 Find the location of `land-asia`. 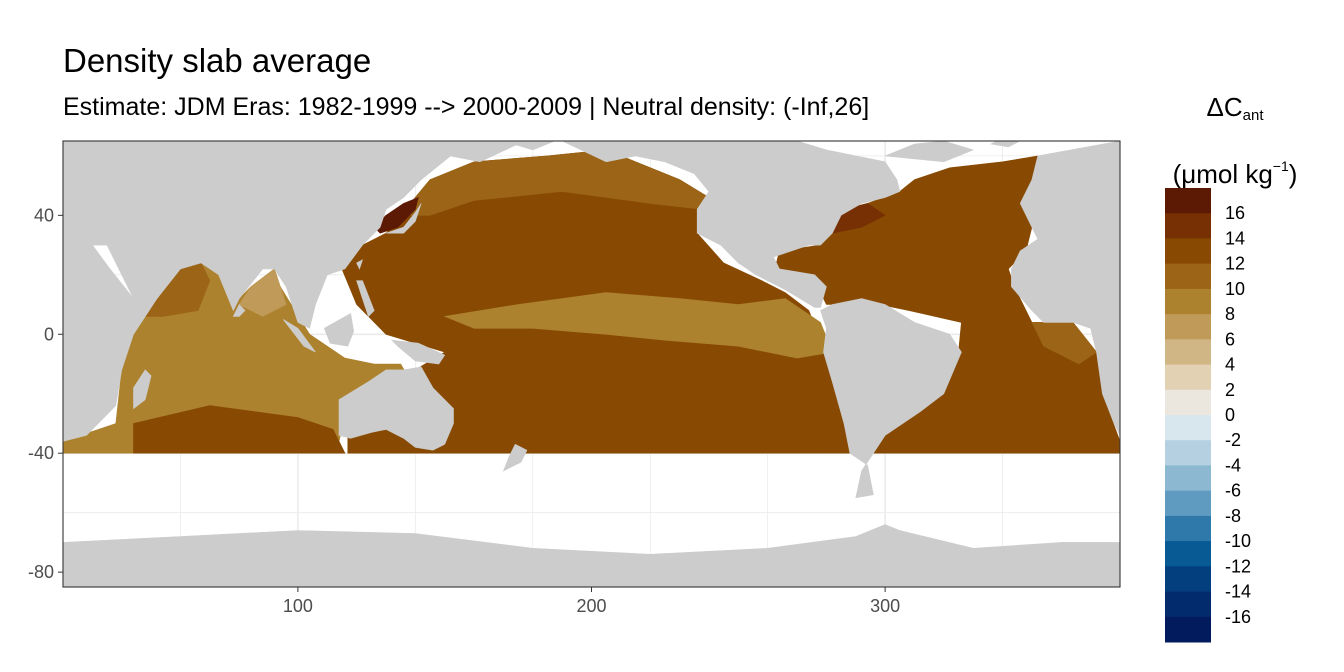

land-asia is located at coordinates (291, 235).